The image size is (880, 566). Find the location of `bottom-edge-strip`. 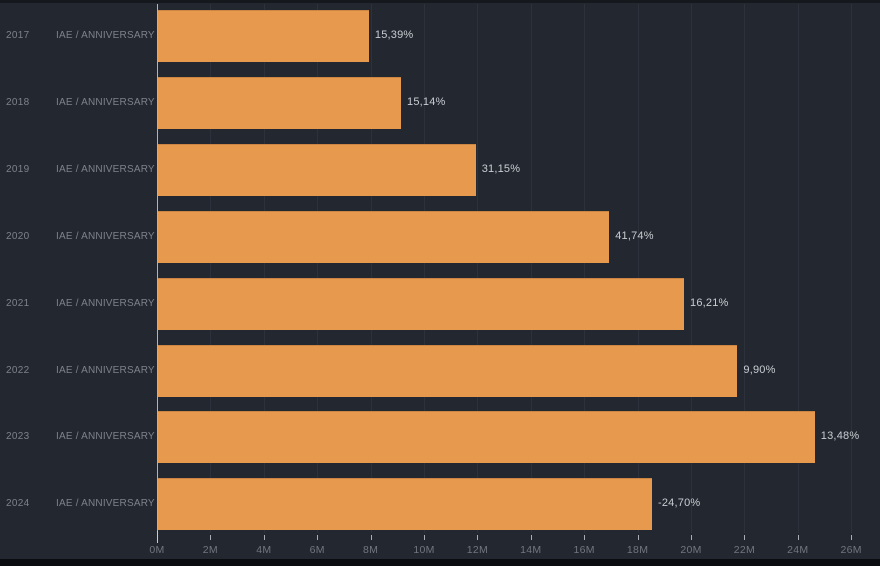

bottom-edge-strip is located at coordinates (440, 562).